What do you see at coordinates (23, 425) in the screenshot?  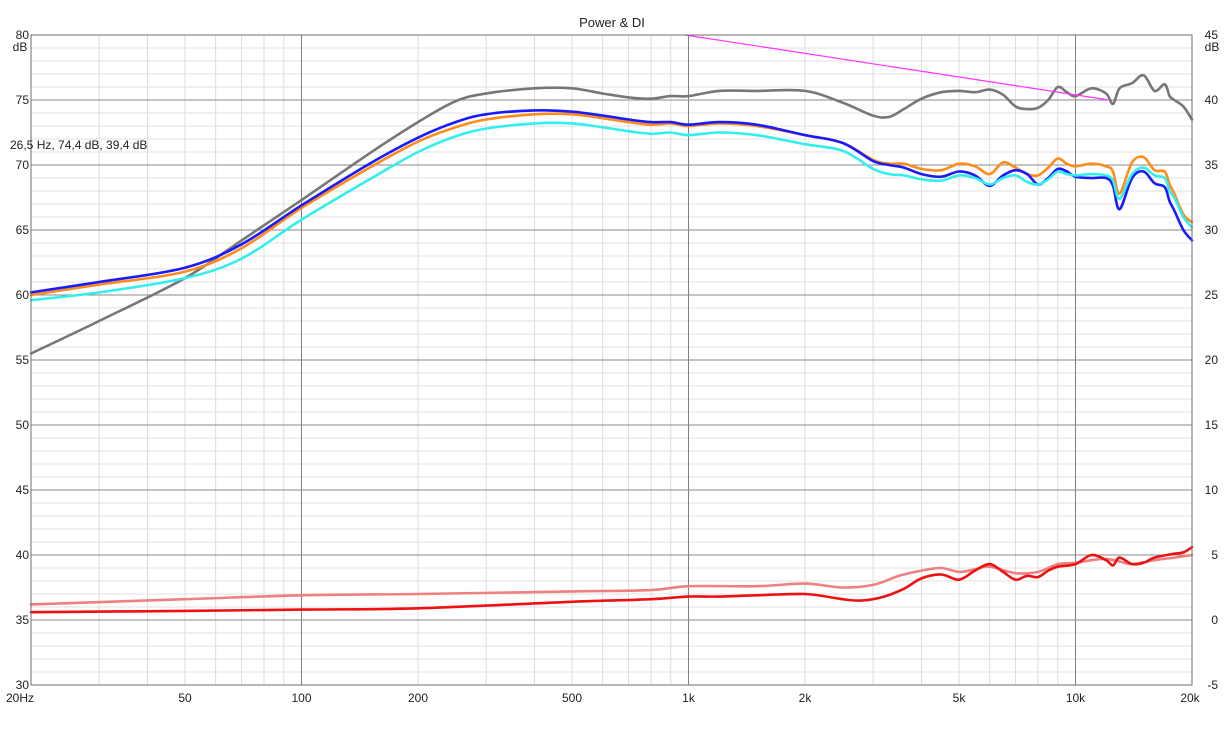 I see `y-left-tick-label: 50` at bounding box center [23, 425].